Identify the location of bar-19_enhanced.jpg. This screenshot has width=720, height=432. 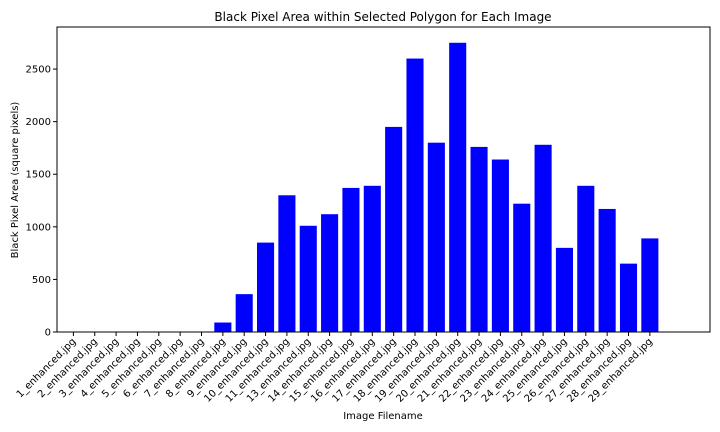
(436, 237).